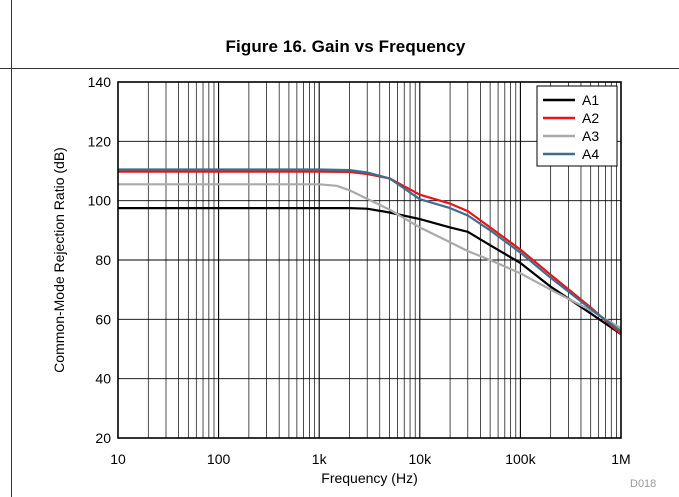 Image resolution: width=679 pixels, height=497 pixels. What do you see at coordinates (100, 82) in the screenshot?
I see `y-tick-label: 140` at bounding box center [100, 82].